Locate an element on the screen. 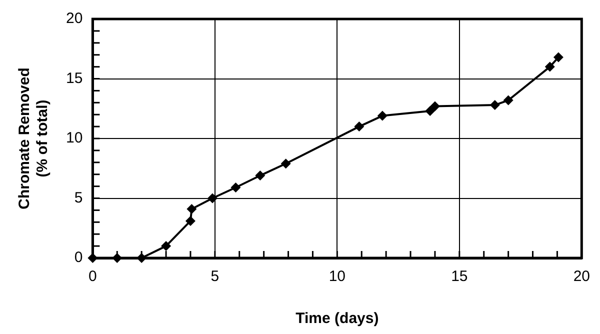 The height and width of the screenshot is (334, 600). x-tick-label: 15 is located at coordinates (459, 277).